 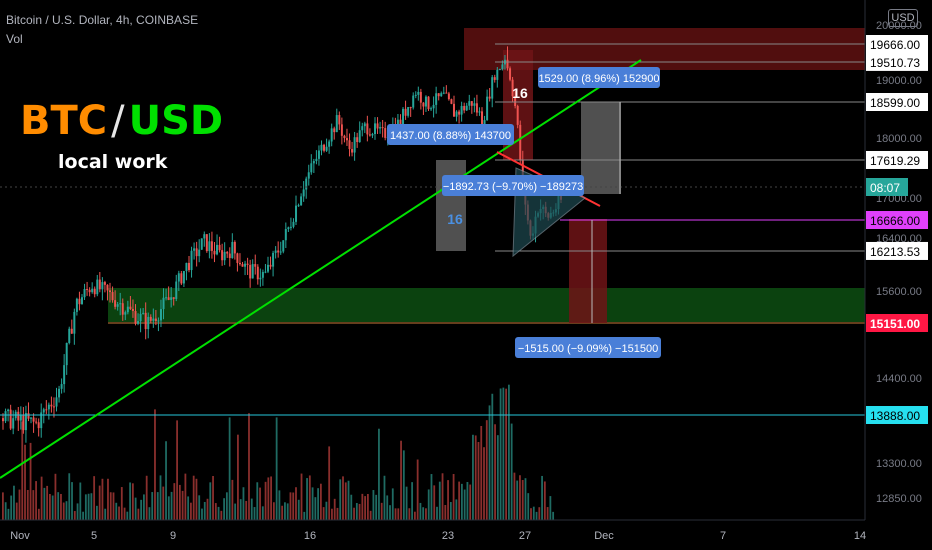 I want to click on pair-overlay: BTC / USD, so click(x=121, y=121).